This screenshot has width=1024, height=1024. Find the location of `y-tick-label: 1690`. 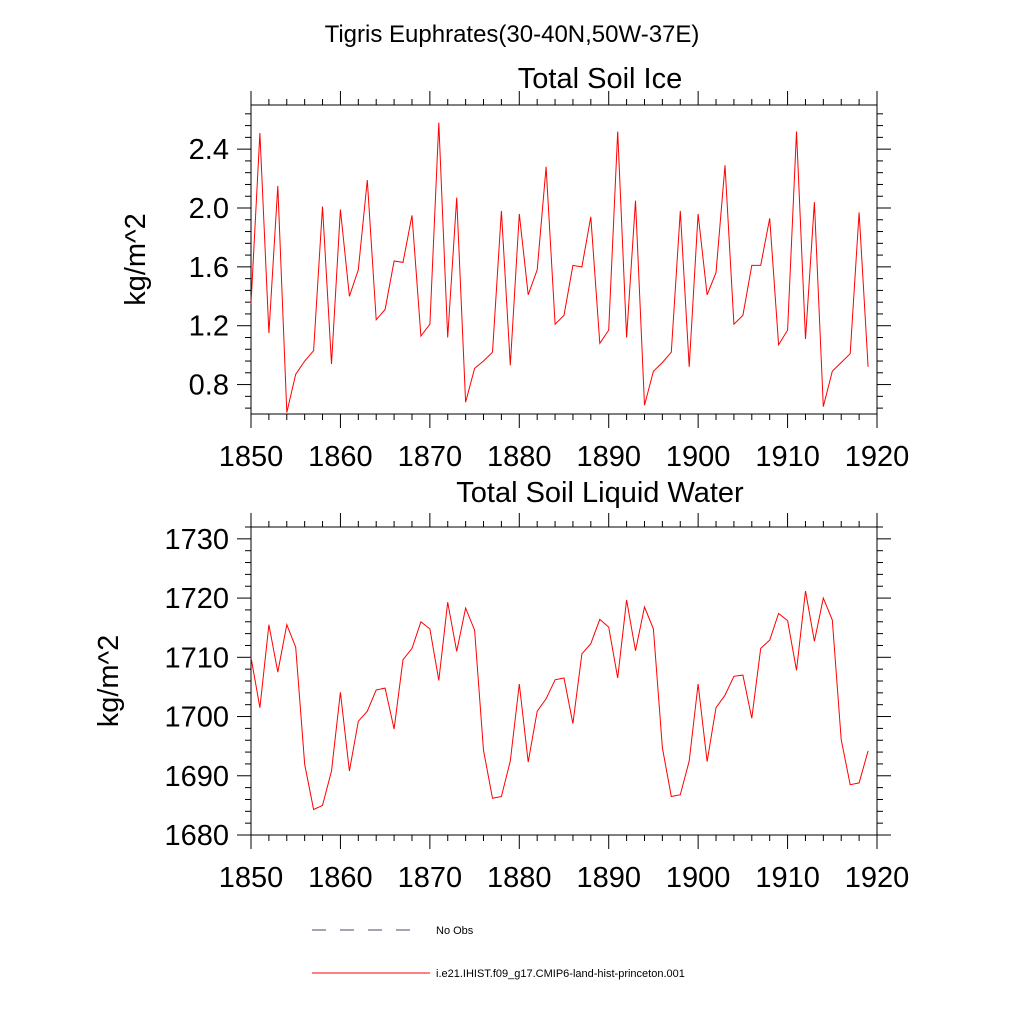

y-tick-label: 1690 is located at coordinates (196, 777).